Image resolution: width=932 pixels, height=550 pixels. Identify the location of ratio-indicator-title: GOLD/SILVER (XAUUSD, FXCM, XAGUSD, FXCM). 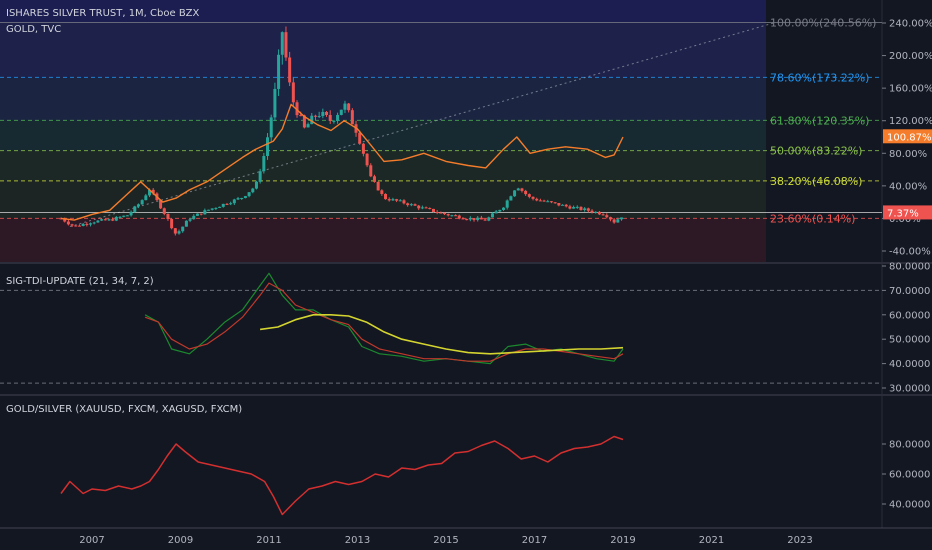
(124, 409).